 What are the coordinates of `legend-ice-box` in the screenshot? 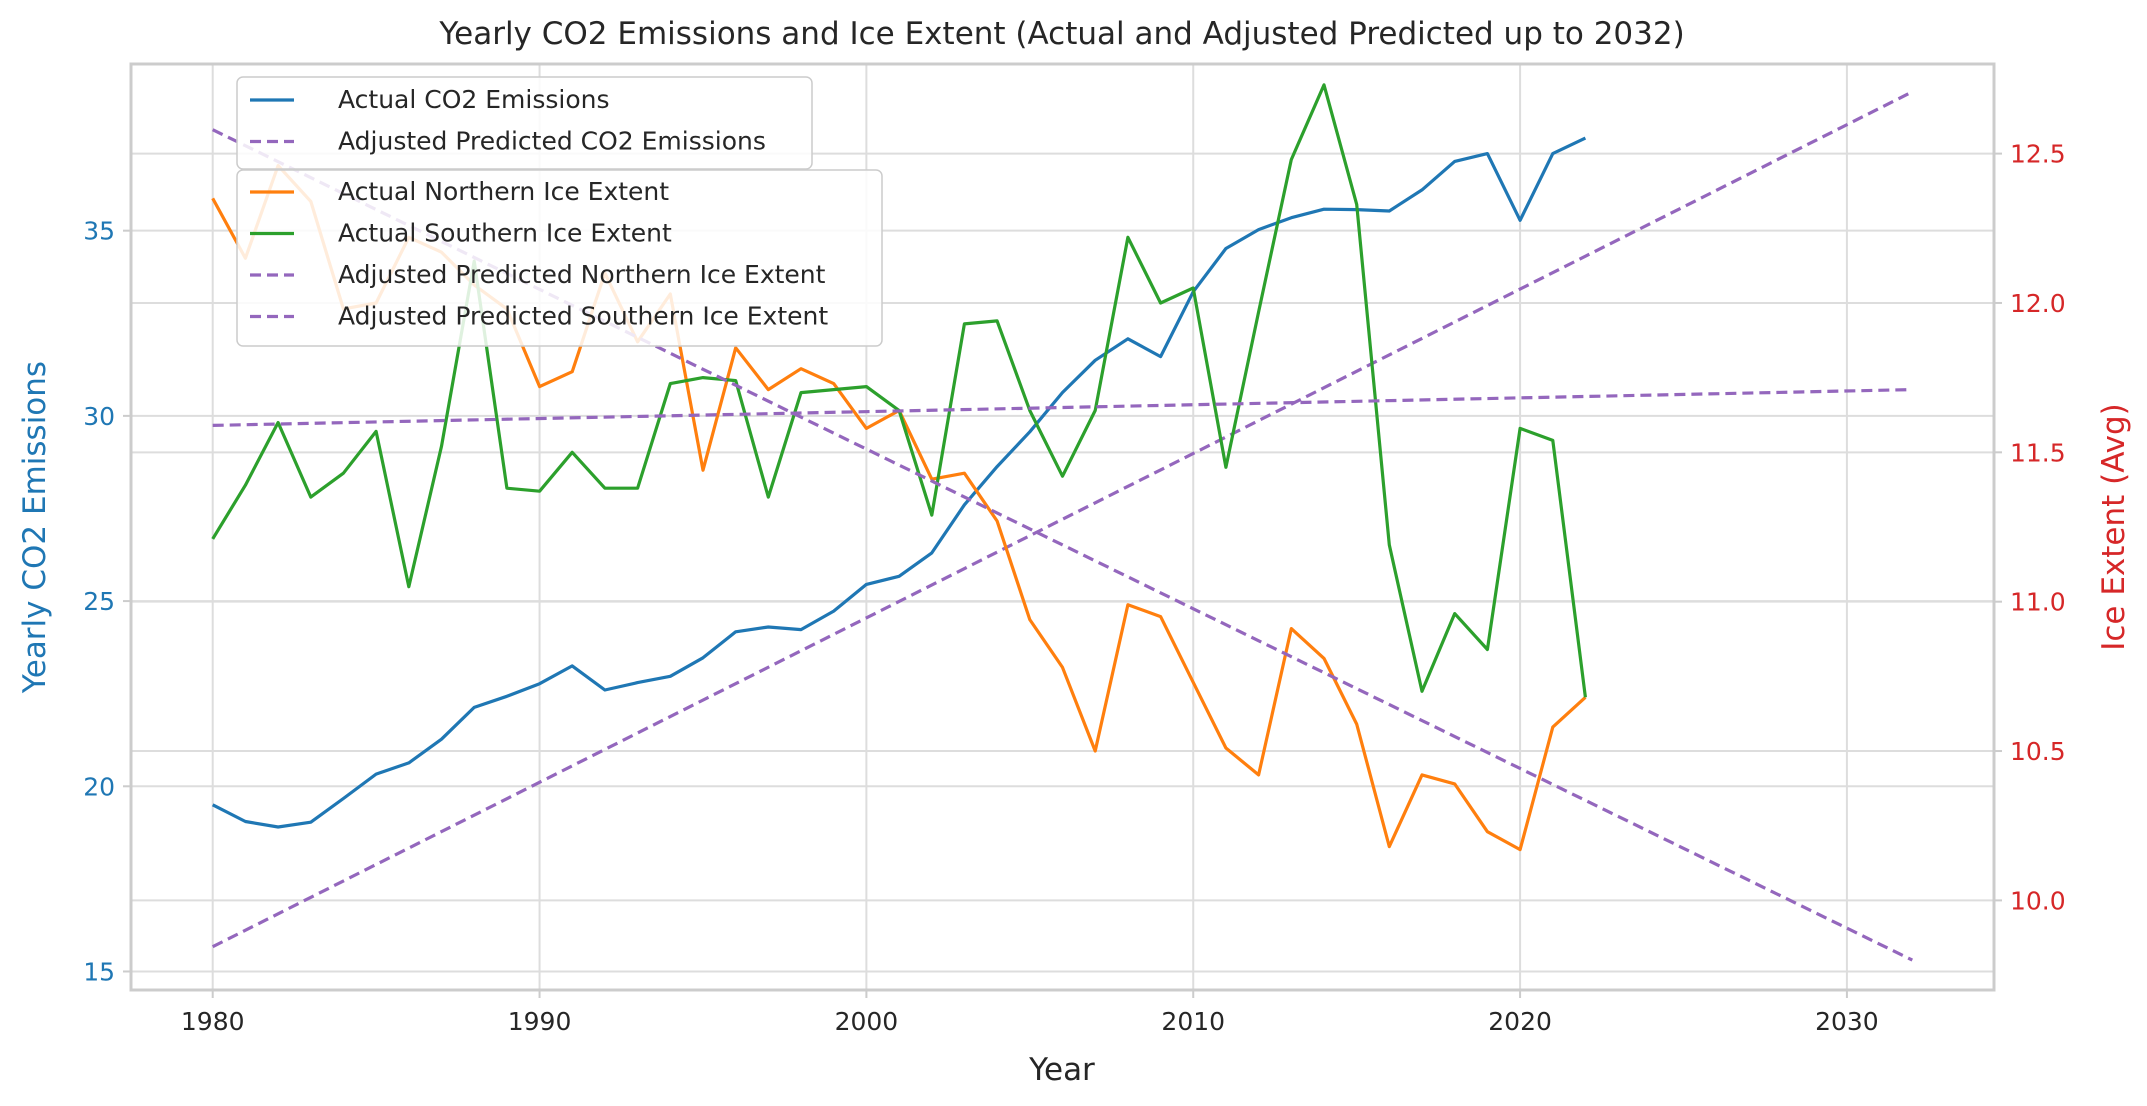 It's located at (559, 258).